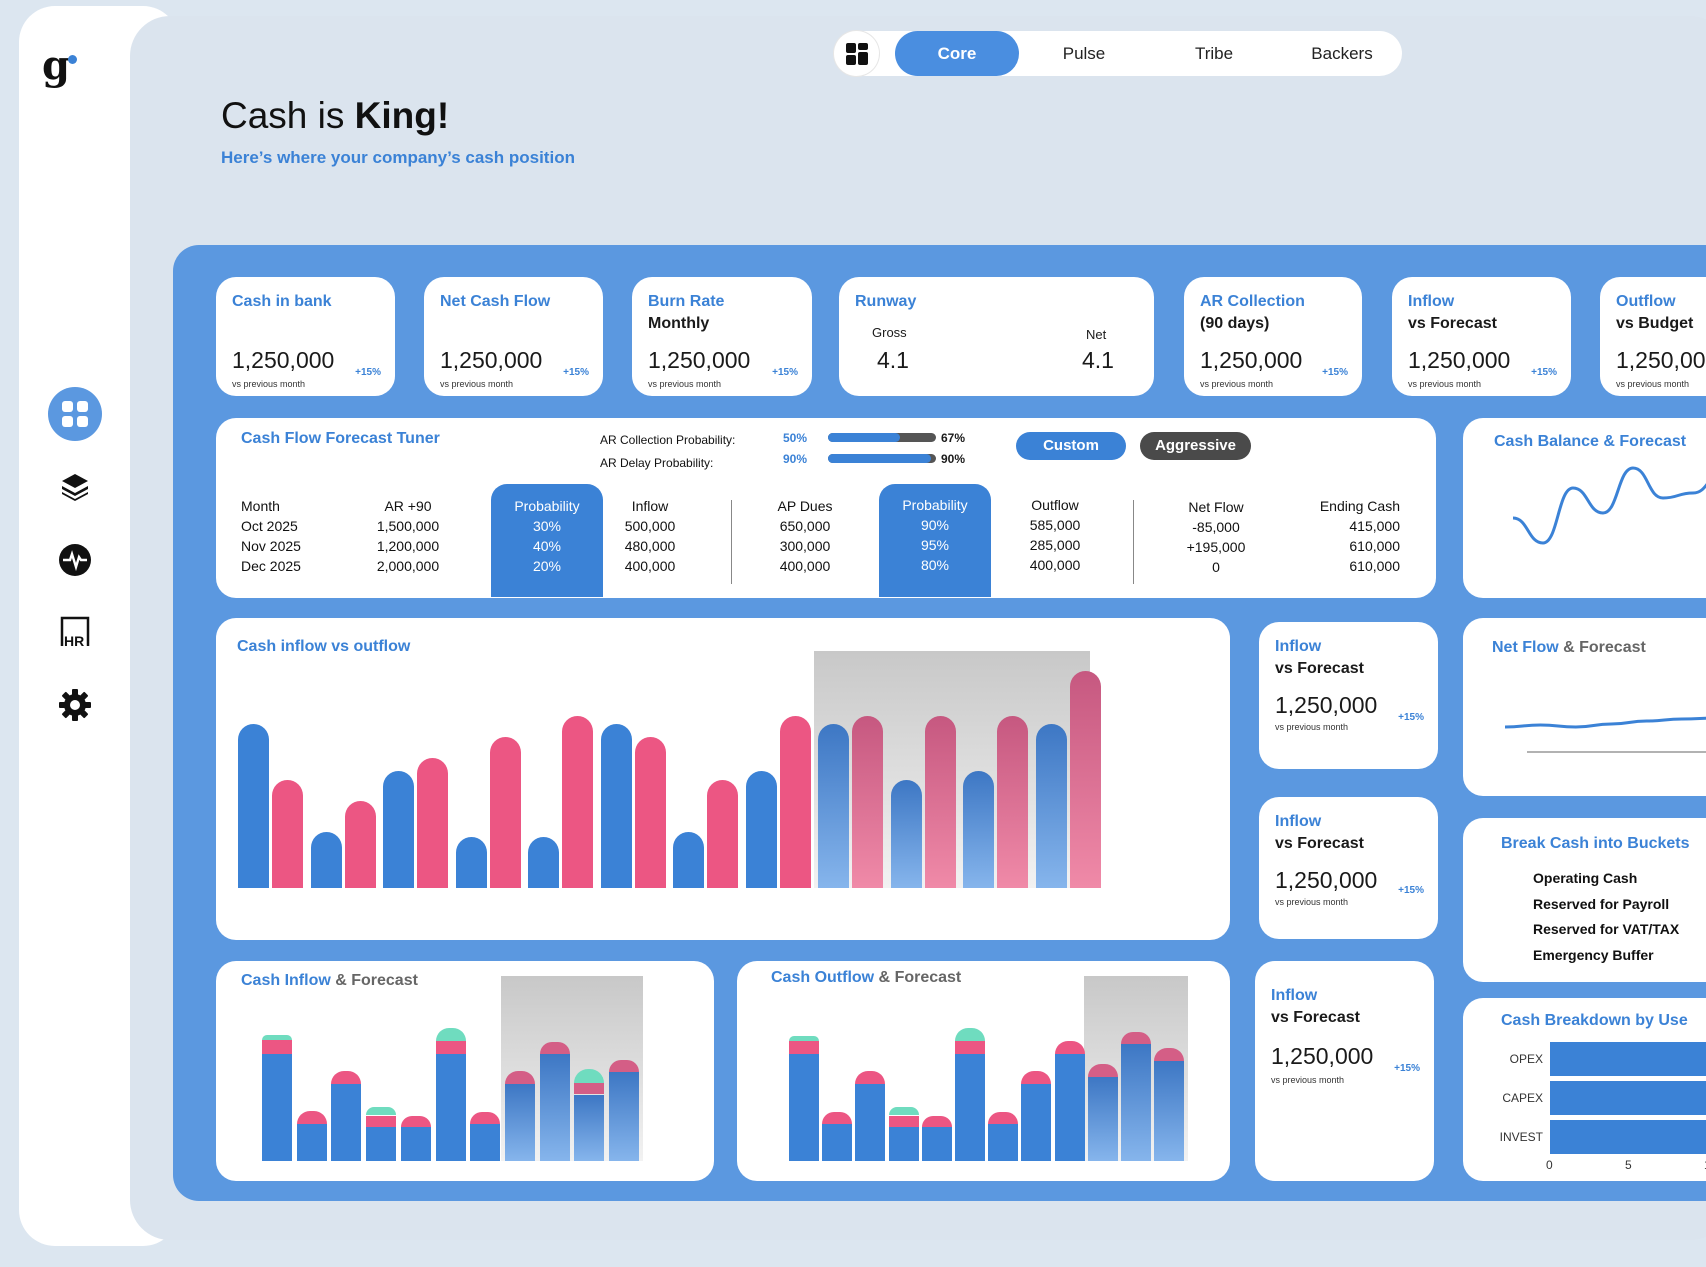  What do you see at coordinates (957, 53) in the screenshot?
I see `tab-core: Core` at bounding box center [957, 53].